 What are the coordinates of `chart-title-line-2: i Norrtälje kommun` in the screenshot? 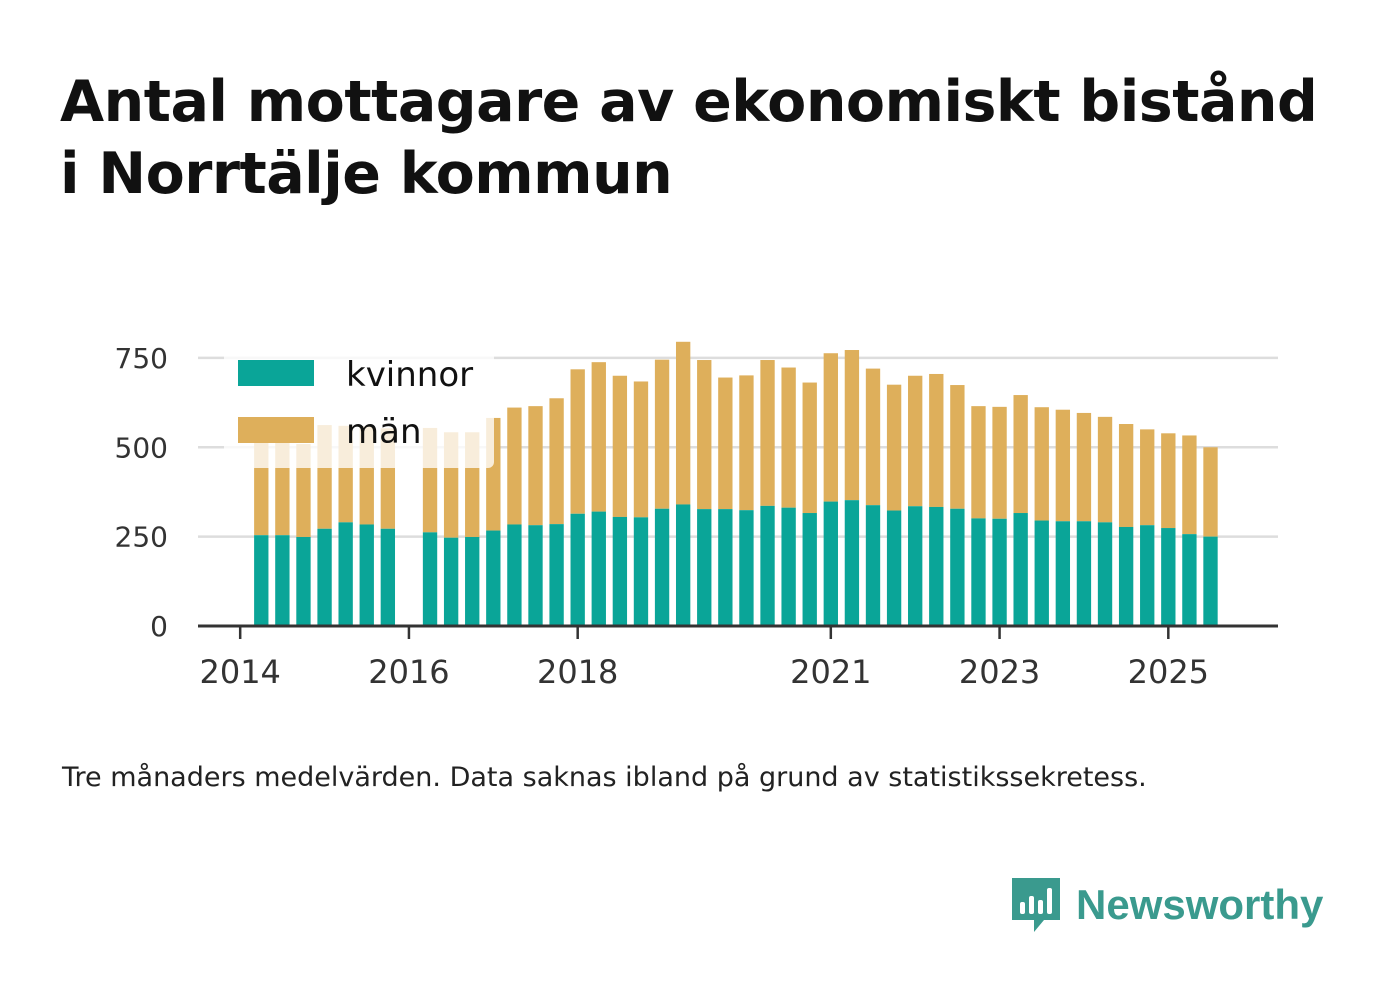 It's located at (366, 174).